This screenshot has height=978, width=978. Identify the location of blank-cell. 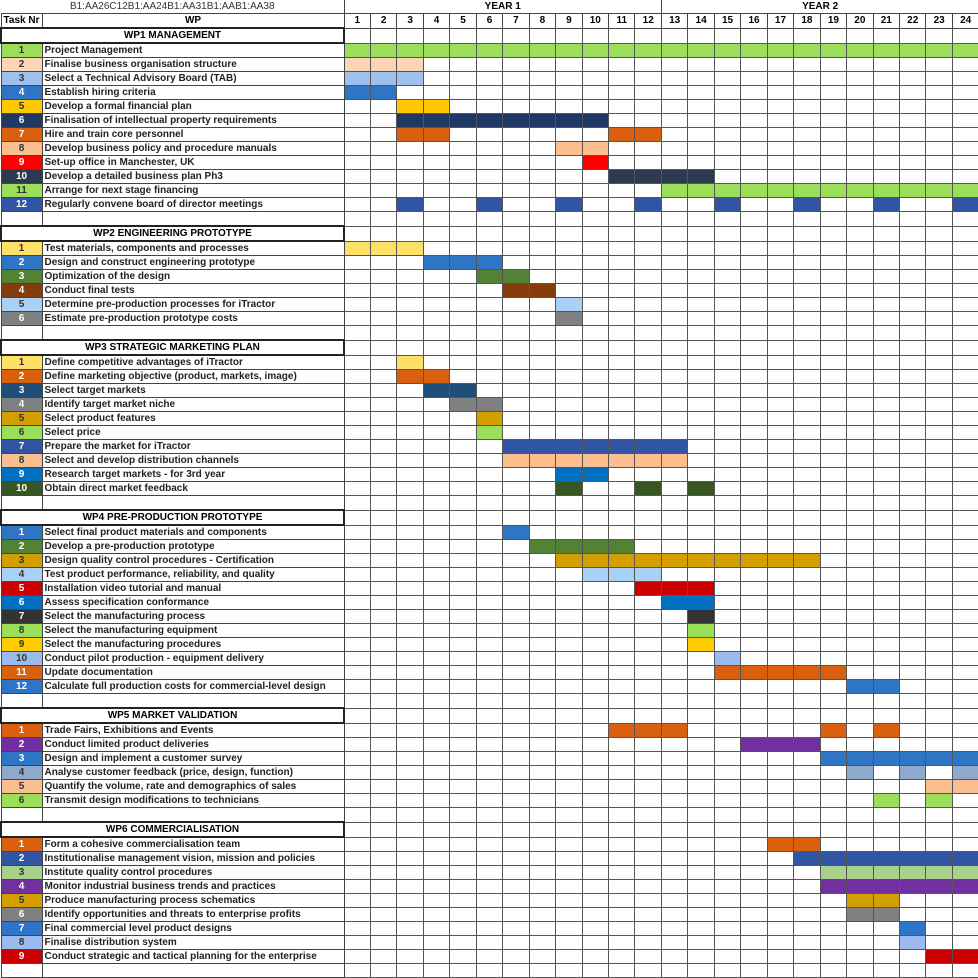
(193, 815).